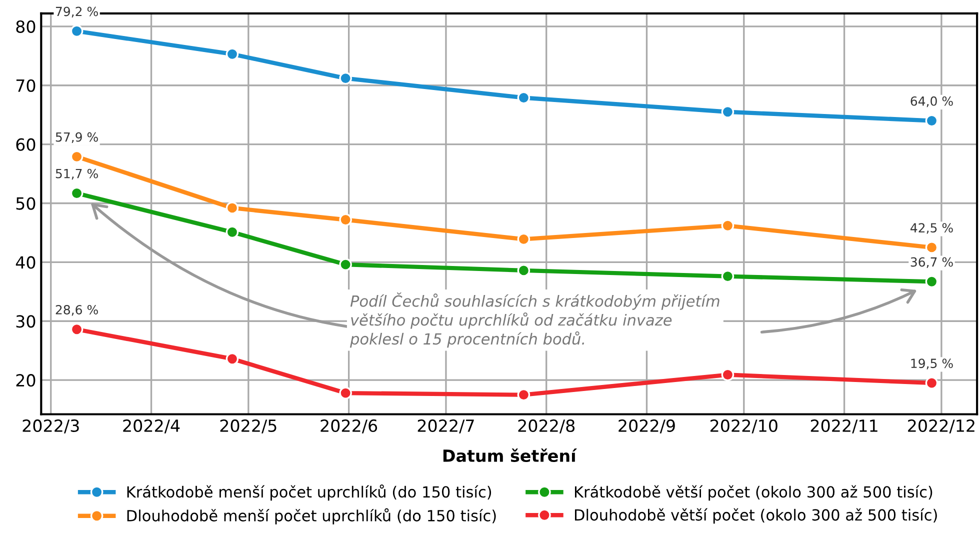 The height and width of the screenshot is (538, 980). What do you see at coordinates (26, 26) in the screenshot?
I see `y-tick-label: 80` at bounding box center [26, 26].